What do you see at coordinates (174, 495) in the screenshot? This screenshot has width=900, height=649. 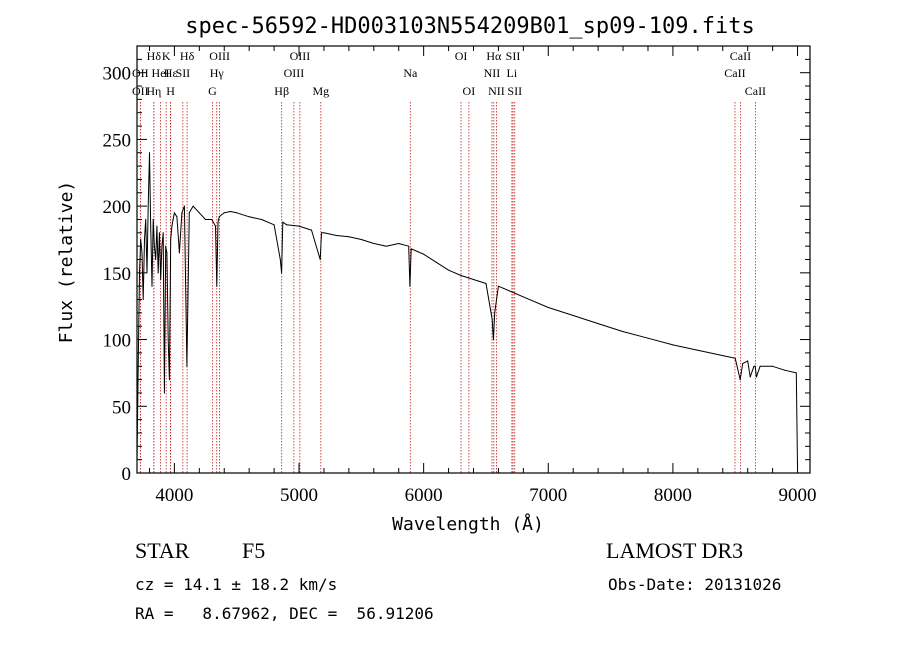 I see `x-tick-label: 4000` at bounding box center [174, 495].